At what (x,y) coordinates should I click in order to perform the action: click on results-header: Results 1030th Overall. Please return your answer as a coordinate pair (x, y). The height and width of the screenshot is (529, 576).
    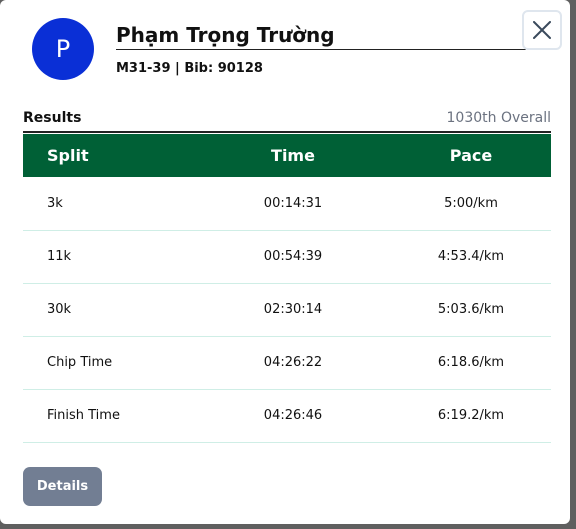
    Looking at the image, I should click on (287, 121).